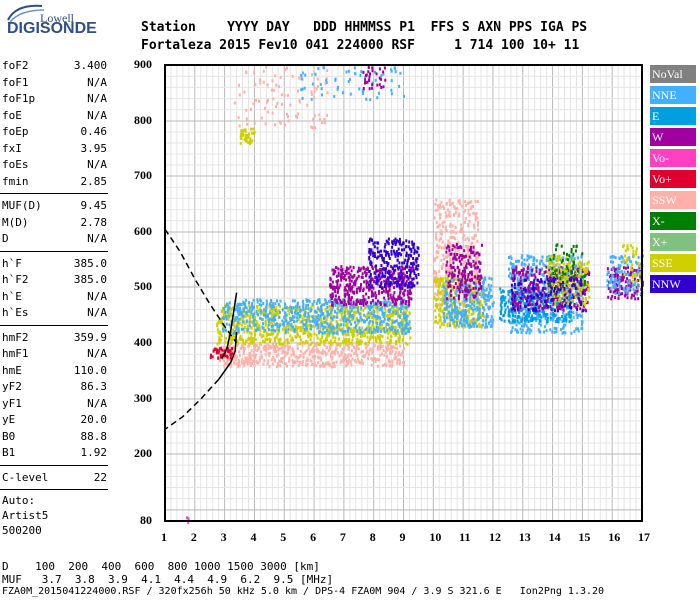 Image resolution: width=700 pixels, height=600 pixels. I want to click on param-value: 9.45, so click(94, 205).